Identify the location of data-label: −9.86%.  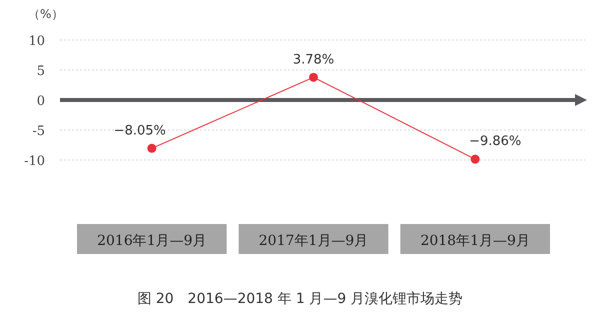
(495, 142).